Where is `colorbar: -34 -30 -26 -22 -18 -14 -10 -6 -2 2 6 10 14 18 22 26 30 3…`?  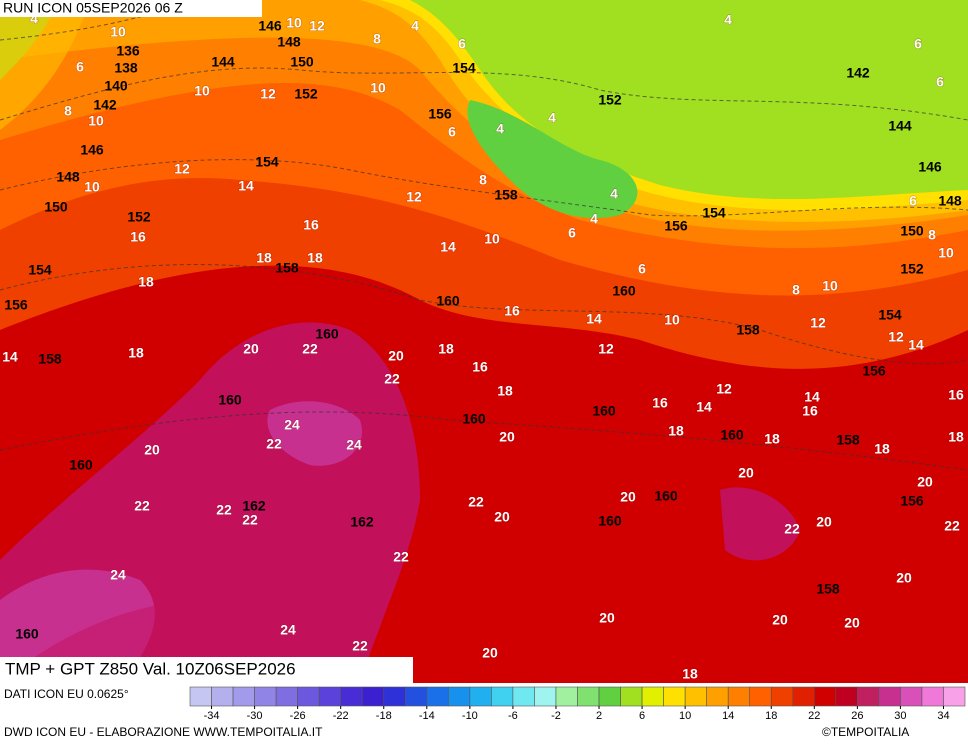 colorbar: -34 -30 -26 -22 -18 -14 -10 -6 -2 2 6 10 14 18 22 26 30 3… is located at coordinates (577, 704).